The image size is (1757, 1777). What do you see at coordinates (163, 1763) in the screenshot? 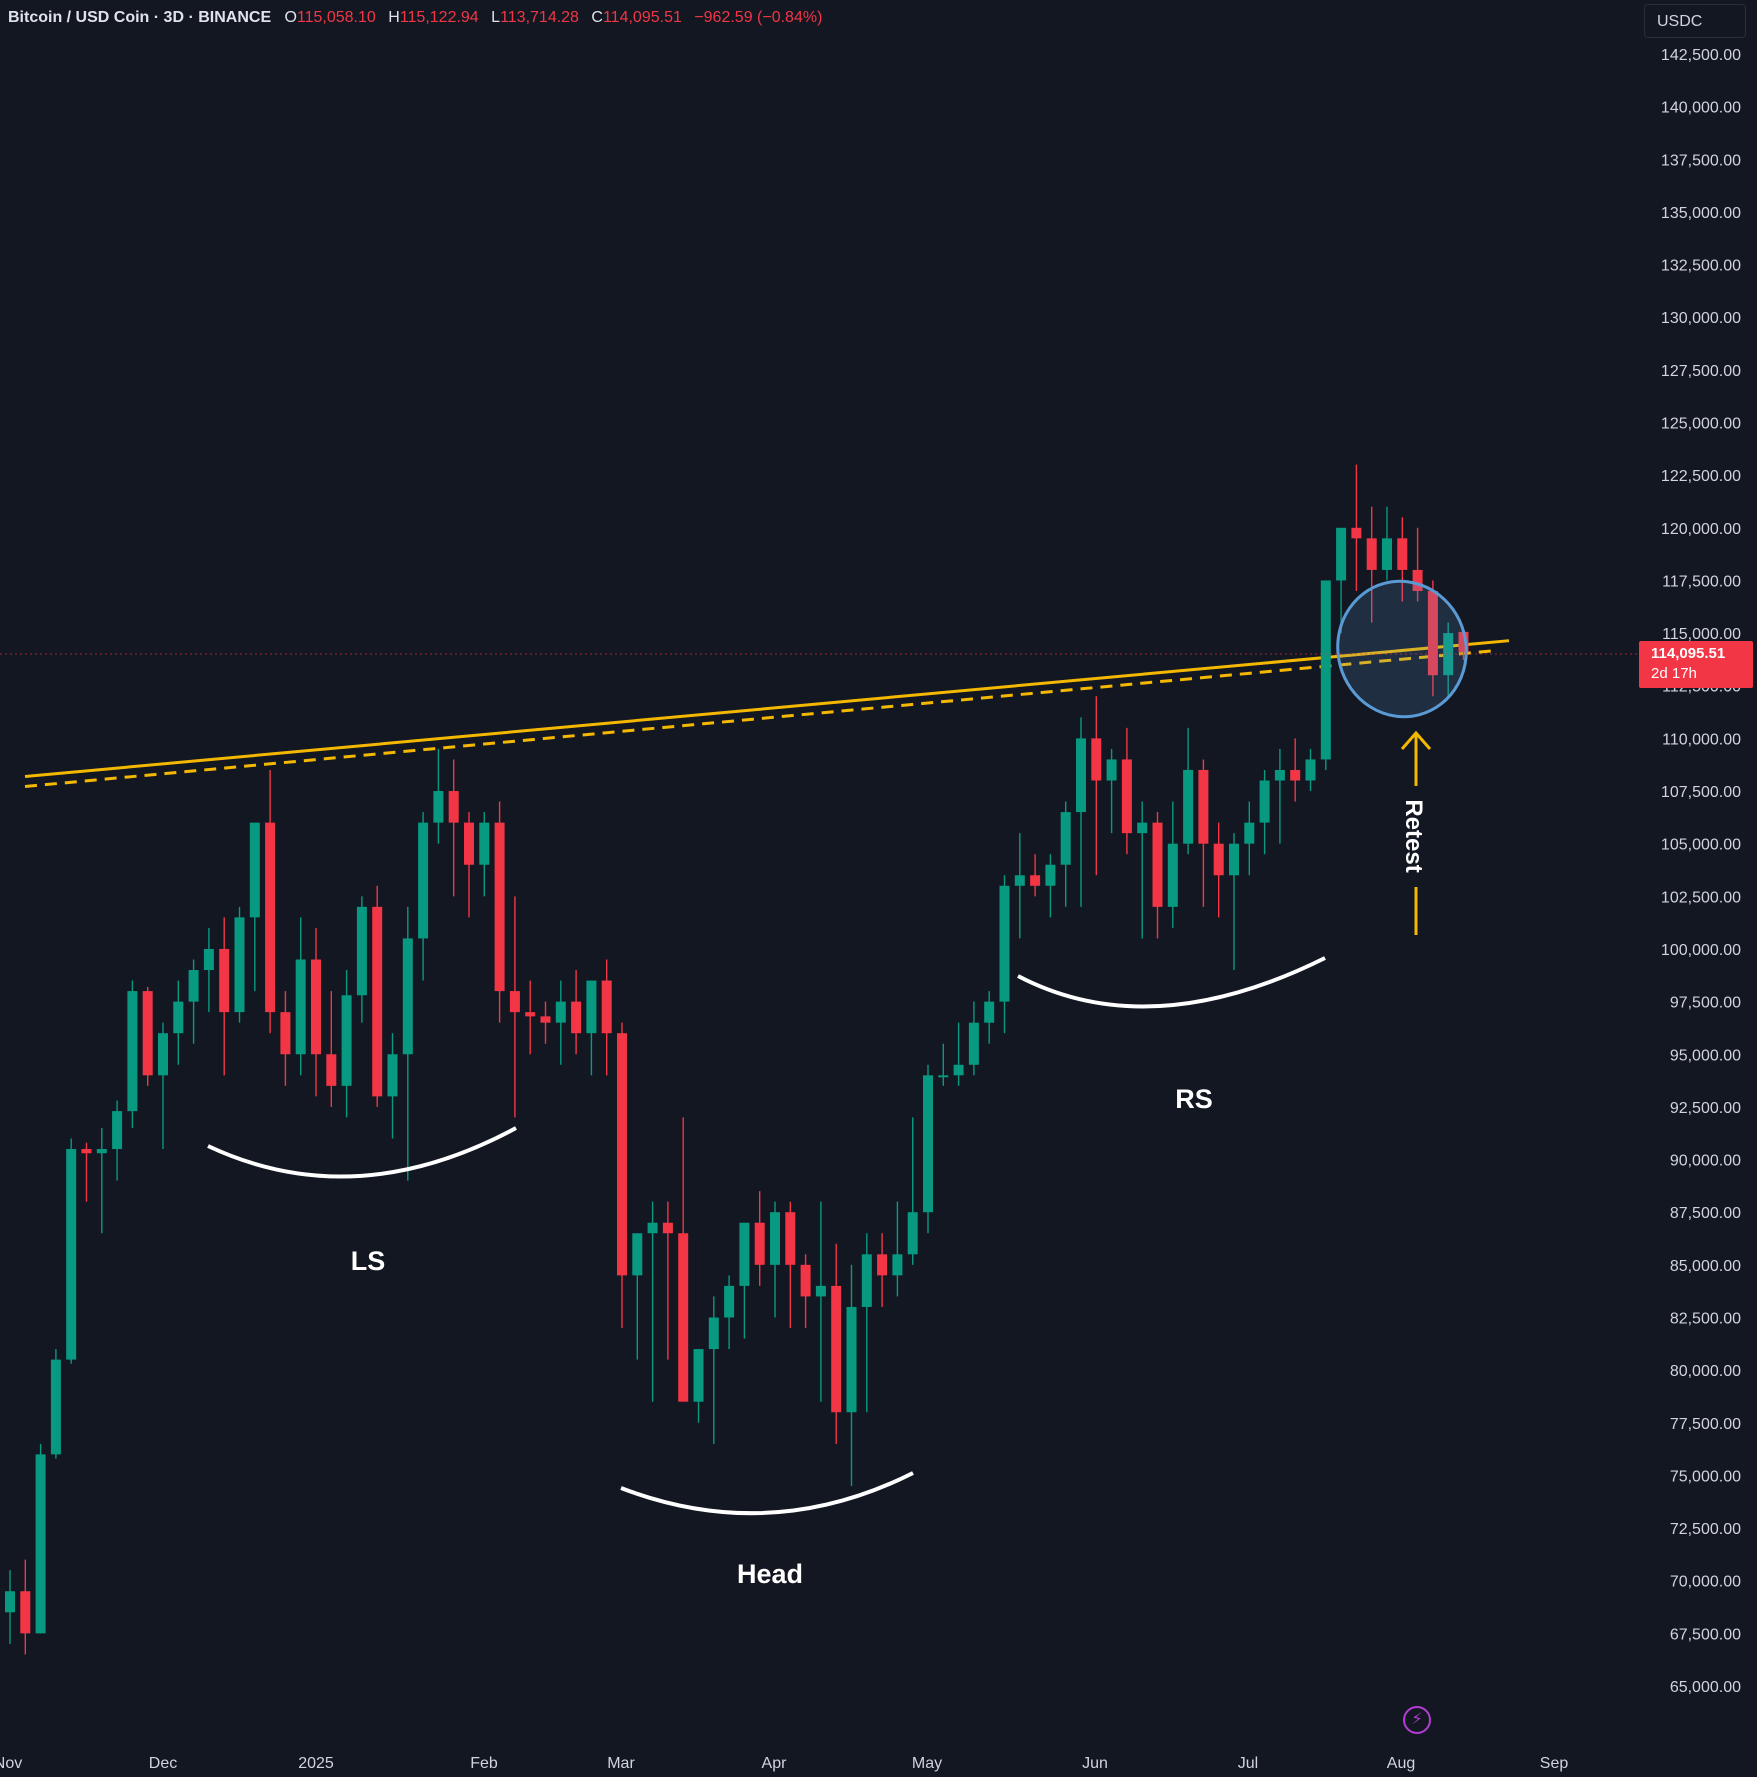
I see `time-tick-label: Dec` at bounding box center [163, 1763].